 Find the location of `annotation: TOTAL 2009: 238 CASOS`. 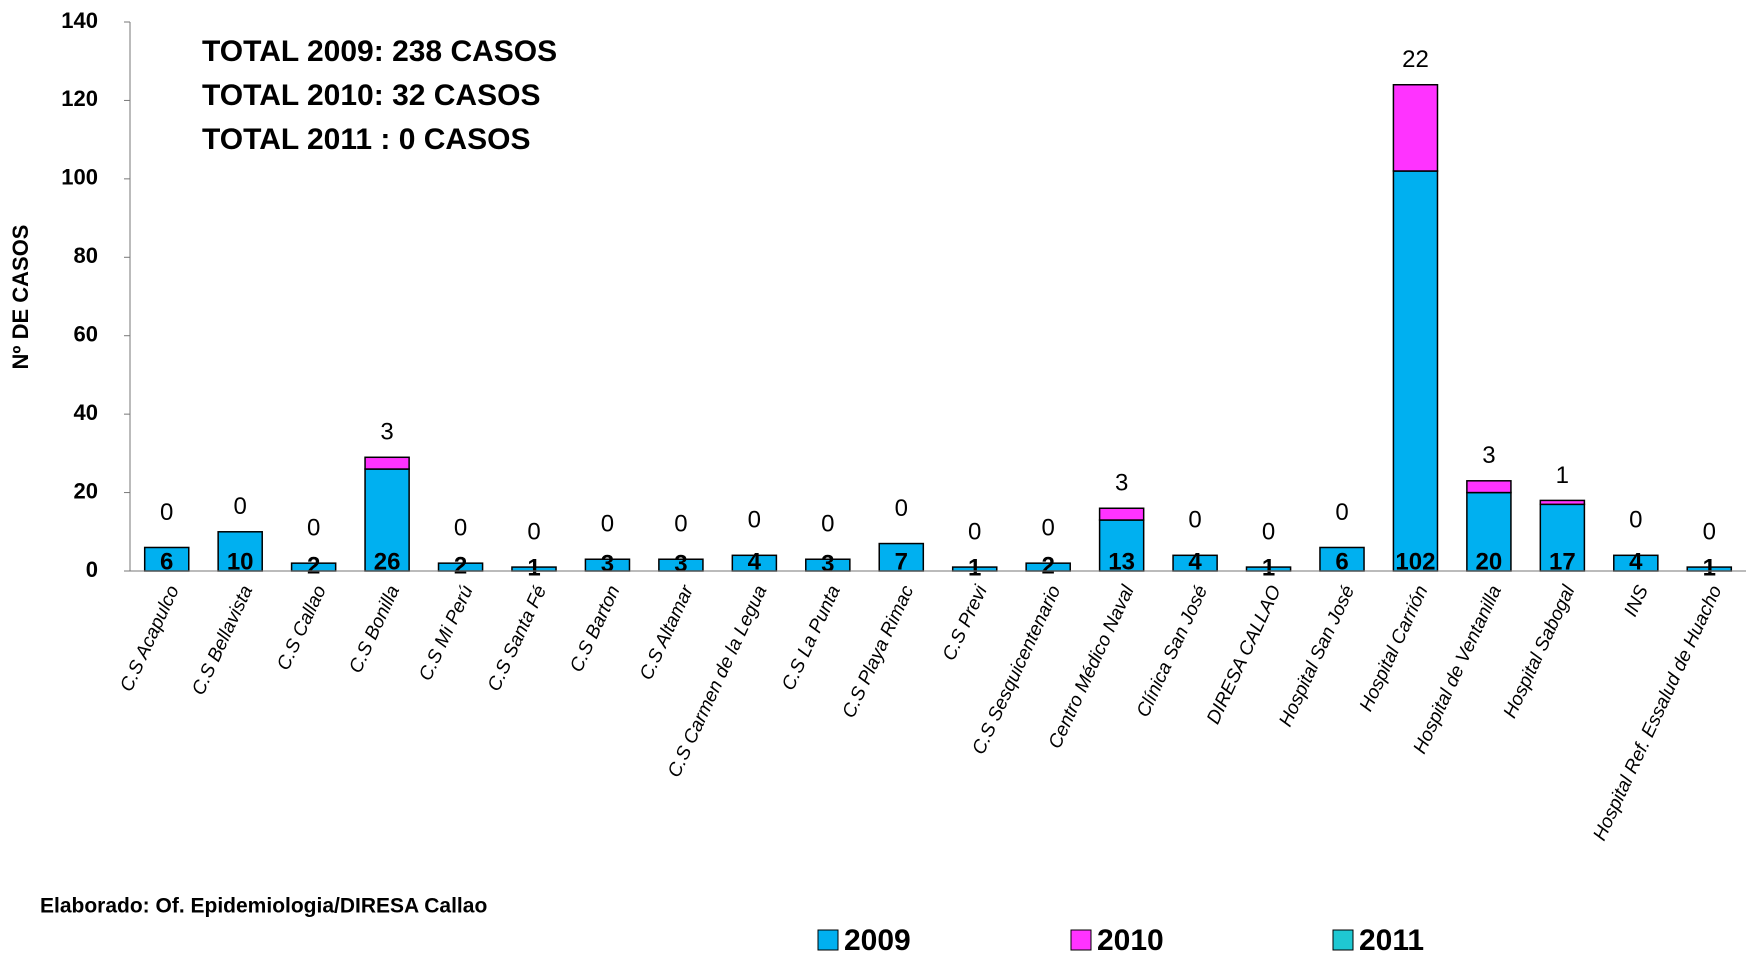

annotation: TOTAL 2009: 238 CASOS is located at coordinates (379, 51).